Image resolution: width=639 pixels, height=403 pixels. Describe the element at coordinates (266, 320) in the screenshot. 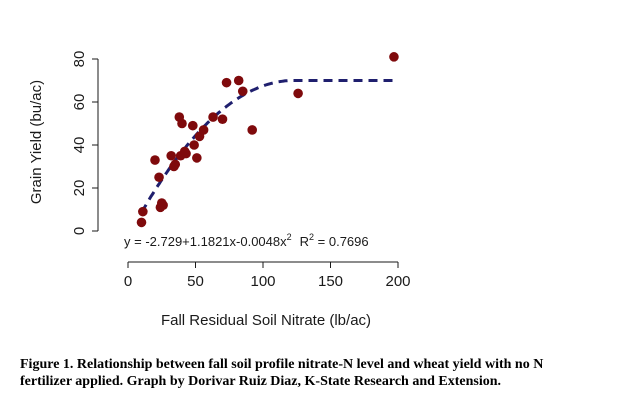

I see `x-axis-label: Fall Residual Soil Nitrate (lb/ac)` at that location.